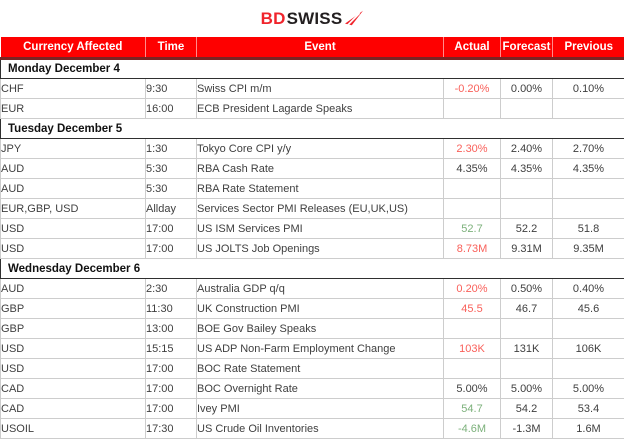 This screenshot has width=624, height=439. What do you see at coordinates (472, 408) in the screenshot?
I see `actual-cell: 54.7` at bounding box center [472, 408].